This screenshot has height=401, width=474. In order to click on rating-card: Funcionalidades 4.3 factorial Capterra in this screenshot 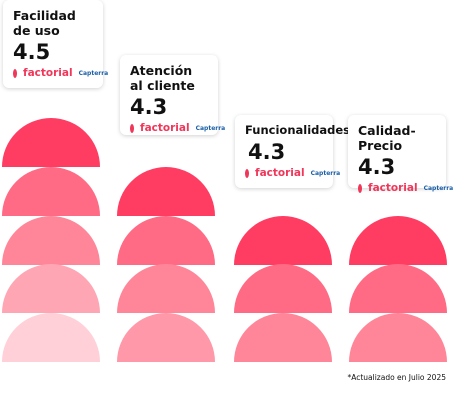, I will do `click(293, 151)`.